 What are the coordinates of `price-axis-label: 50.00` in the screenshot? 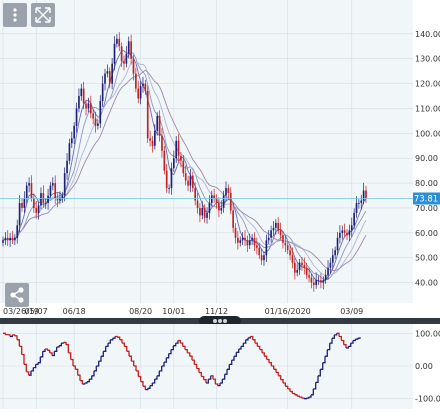 It's located at (426, 258).